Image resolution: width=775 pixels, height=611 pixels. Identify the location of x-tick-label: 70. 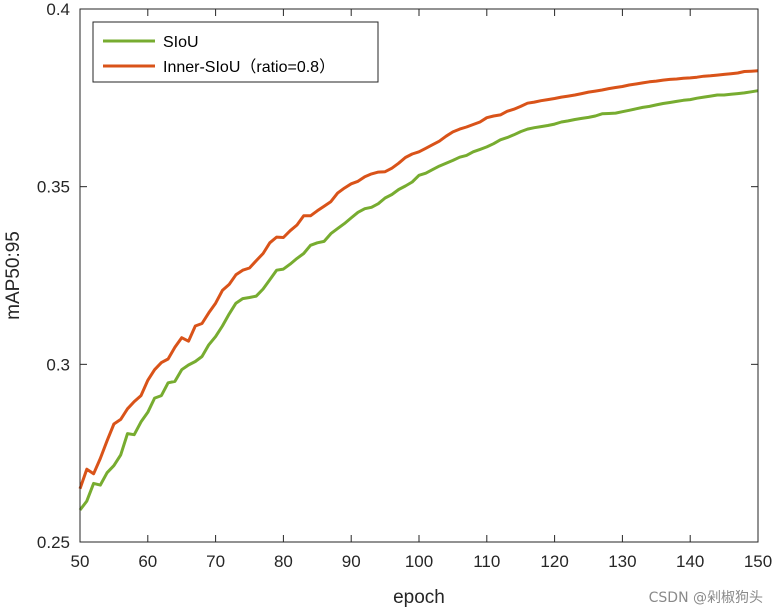
(215, 561).